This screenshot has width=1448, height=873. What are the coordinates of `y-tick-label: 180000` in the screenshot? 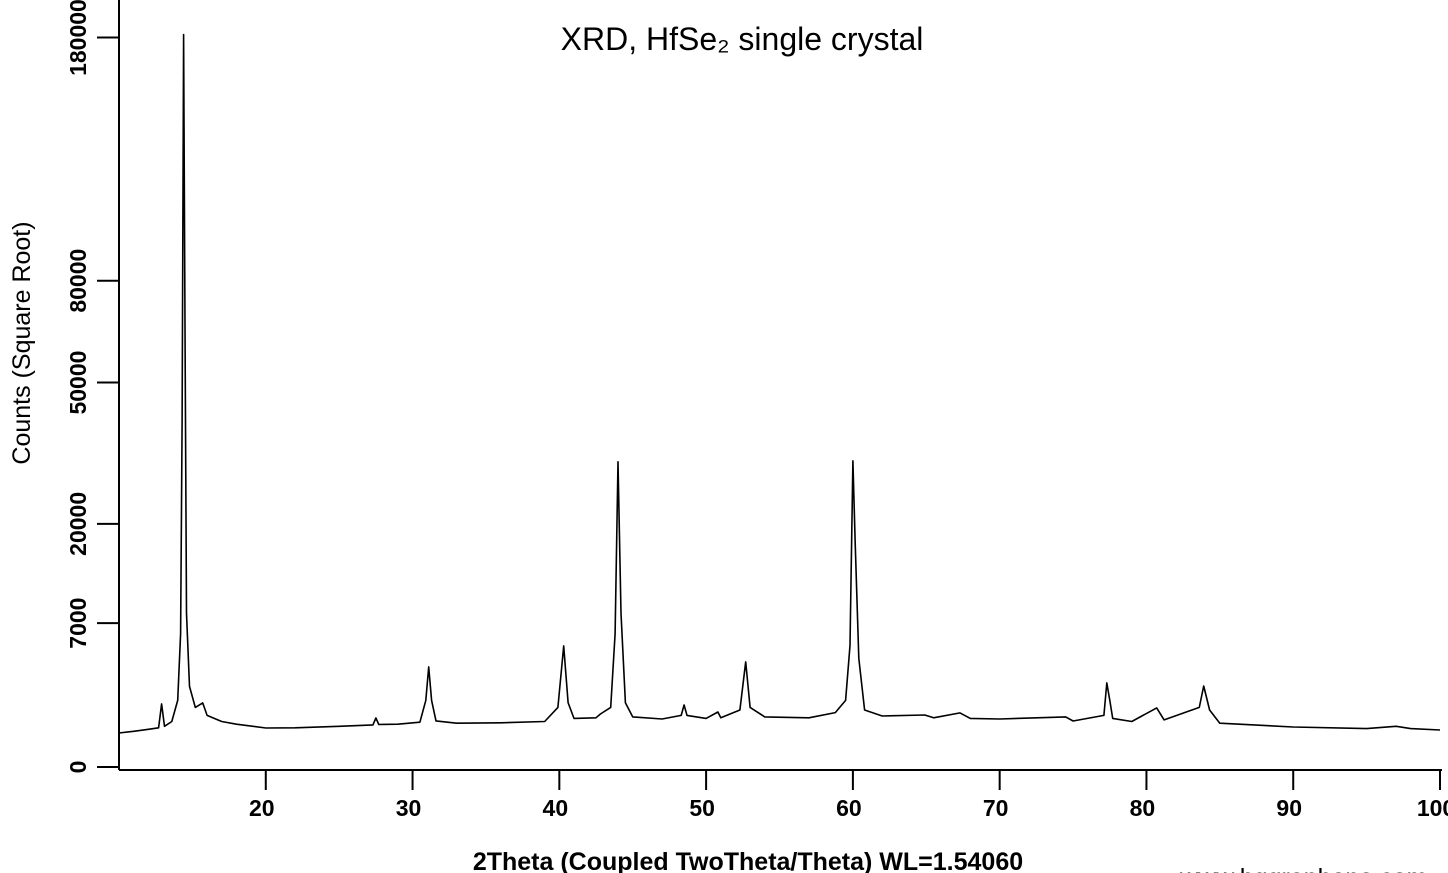 It's located at (78, 38).